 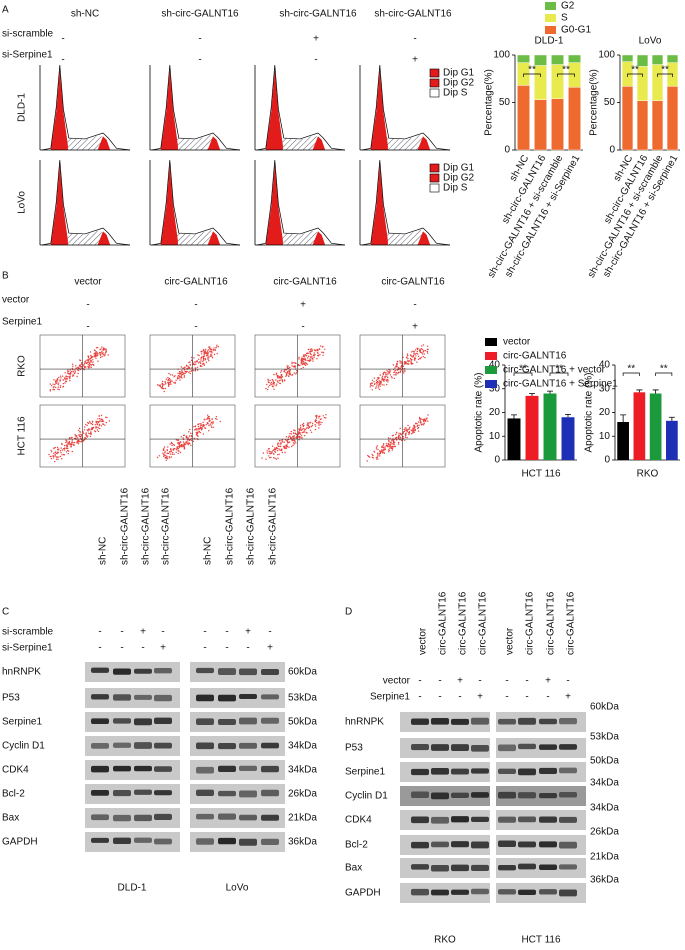 I want to click on kda-label: 60kDa, so click(x=302, y=672).